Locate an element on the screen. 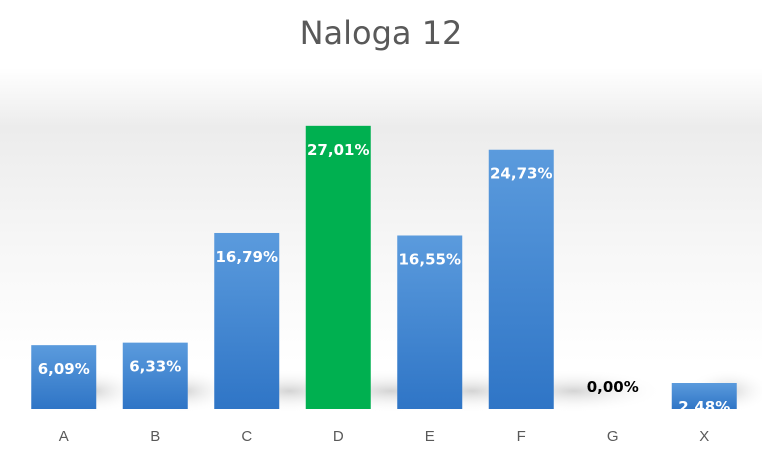 The image size is (762, 454). bar-e is located at coordinates (430, 322).